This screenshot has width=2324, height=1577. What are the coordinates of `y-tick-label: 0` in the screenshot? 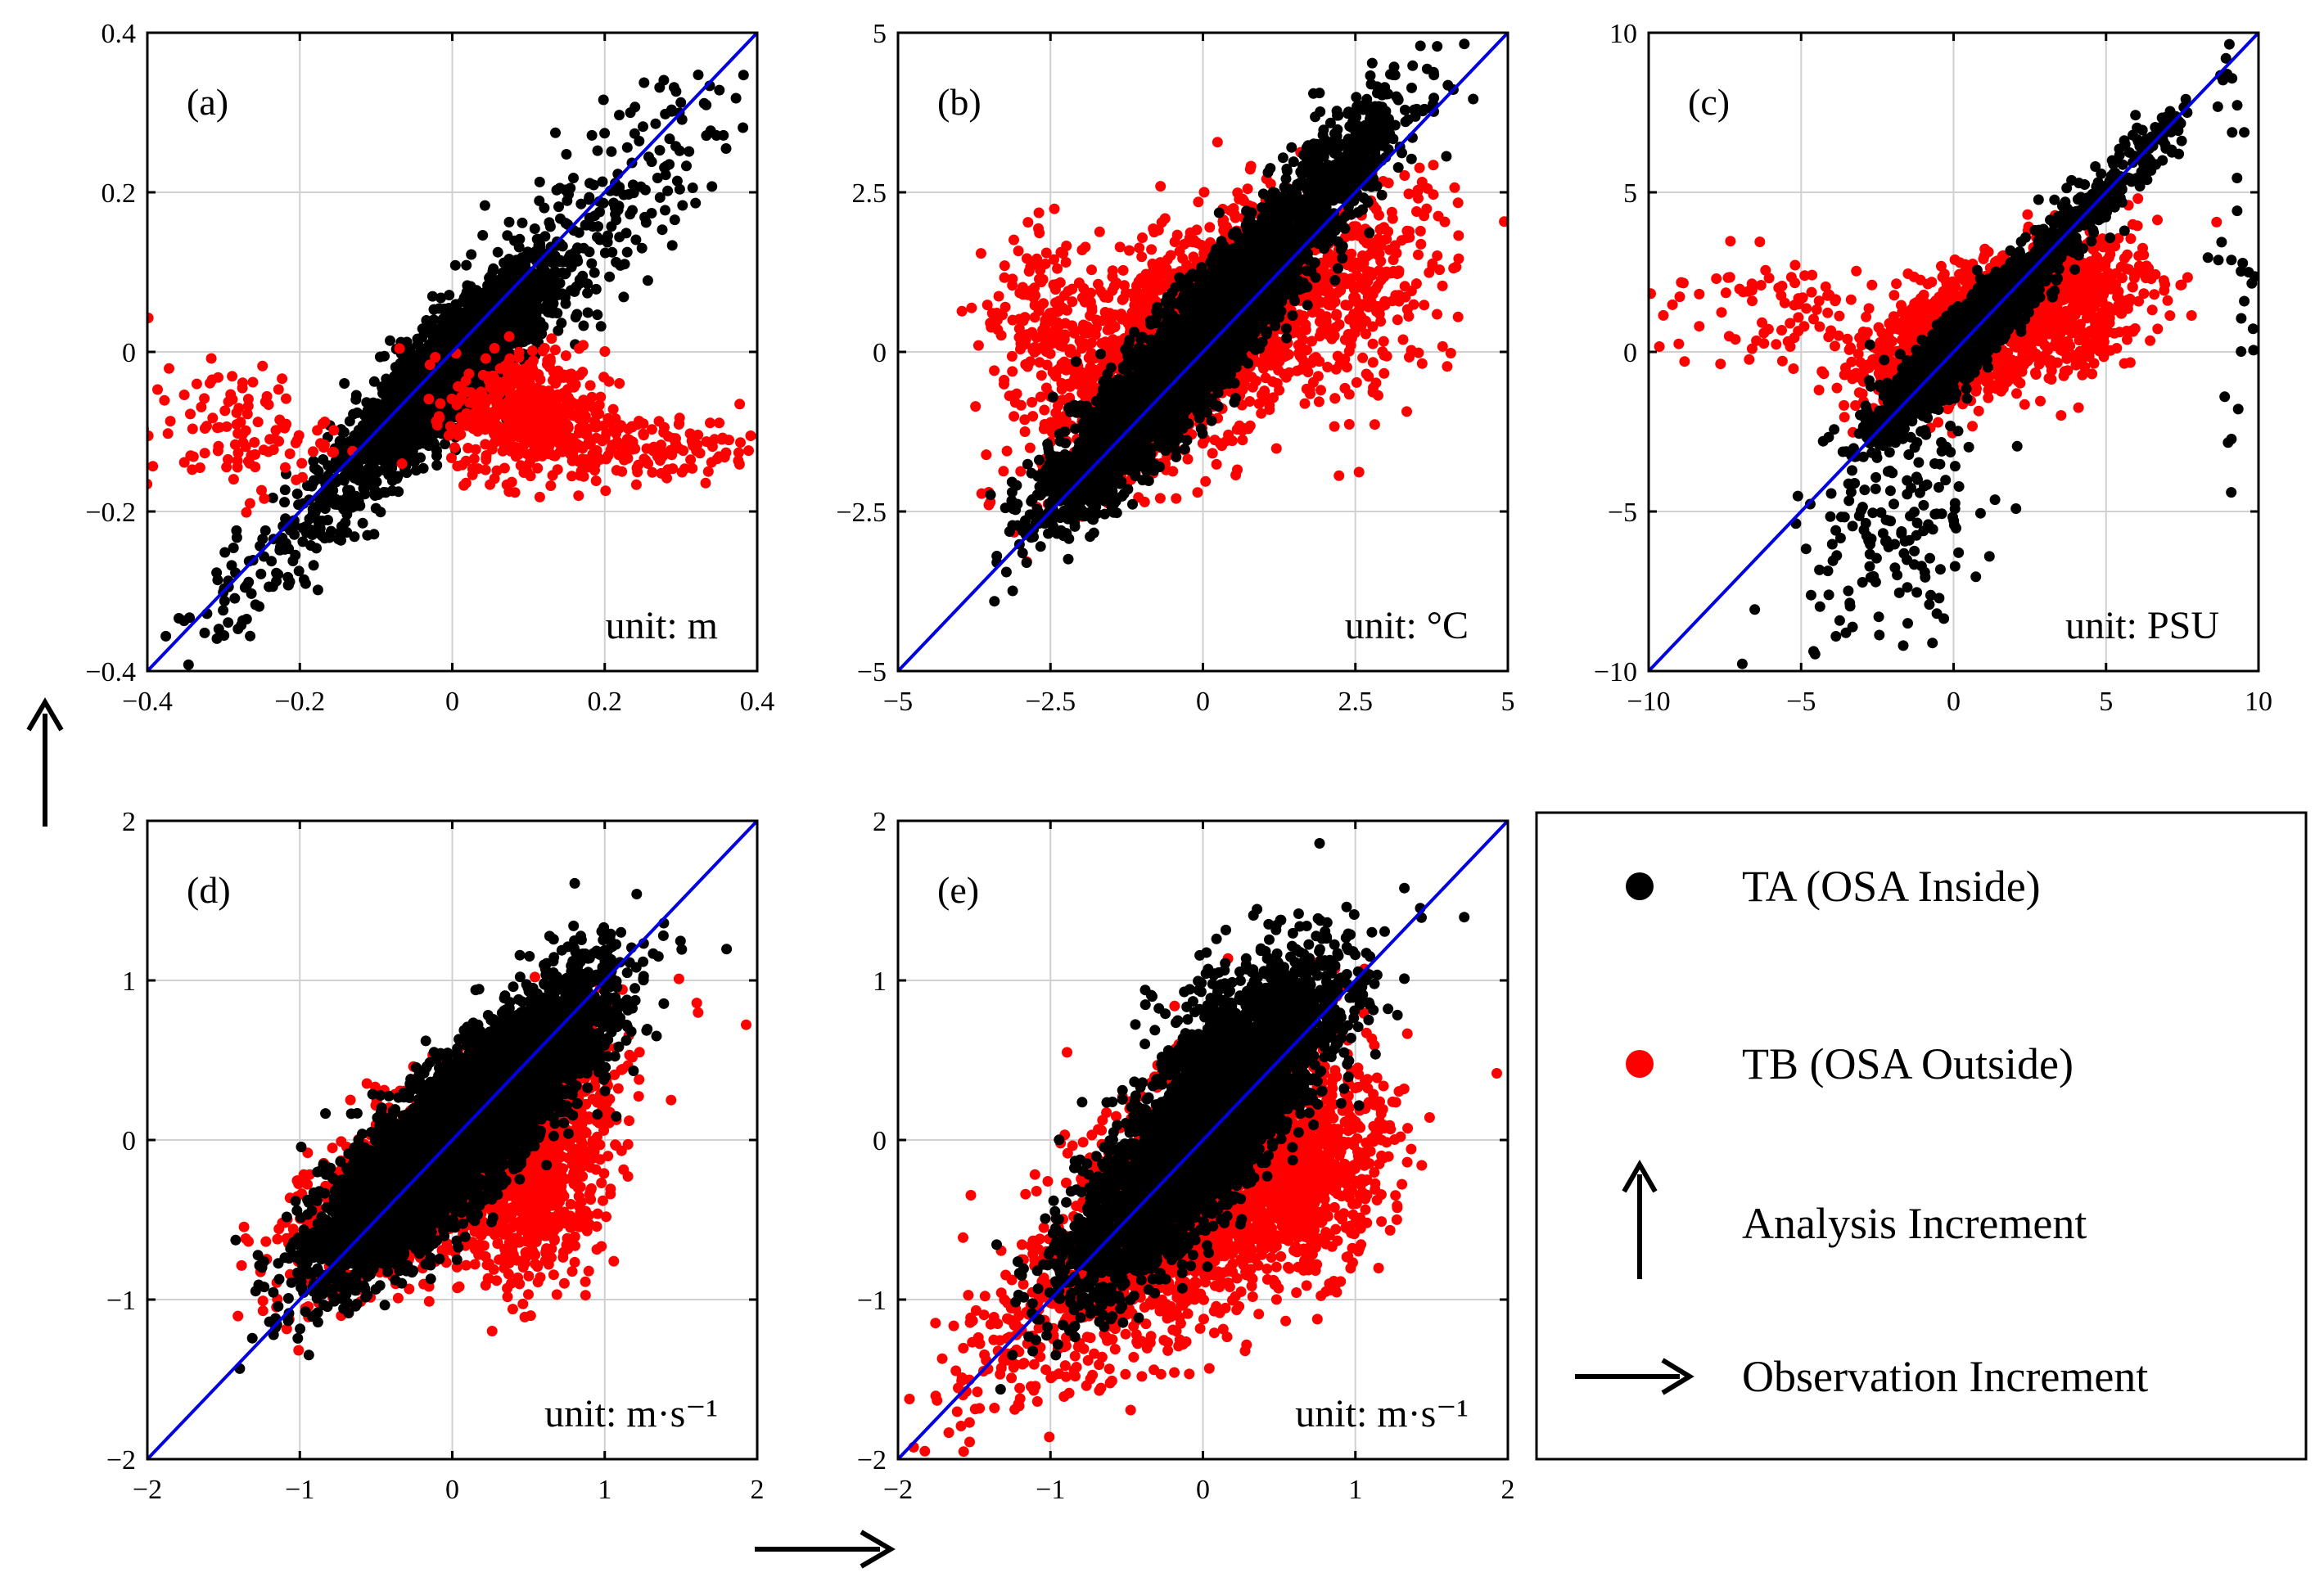 It's located at (129, 353).